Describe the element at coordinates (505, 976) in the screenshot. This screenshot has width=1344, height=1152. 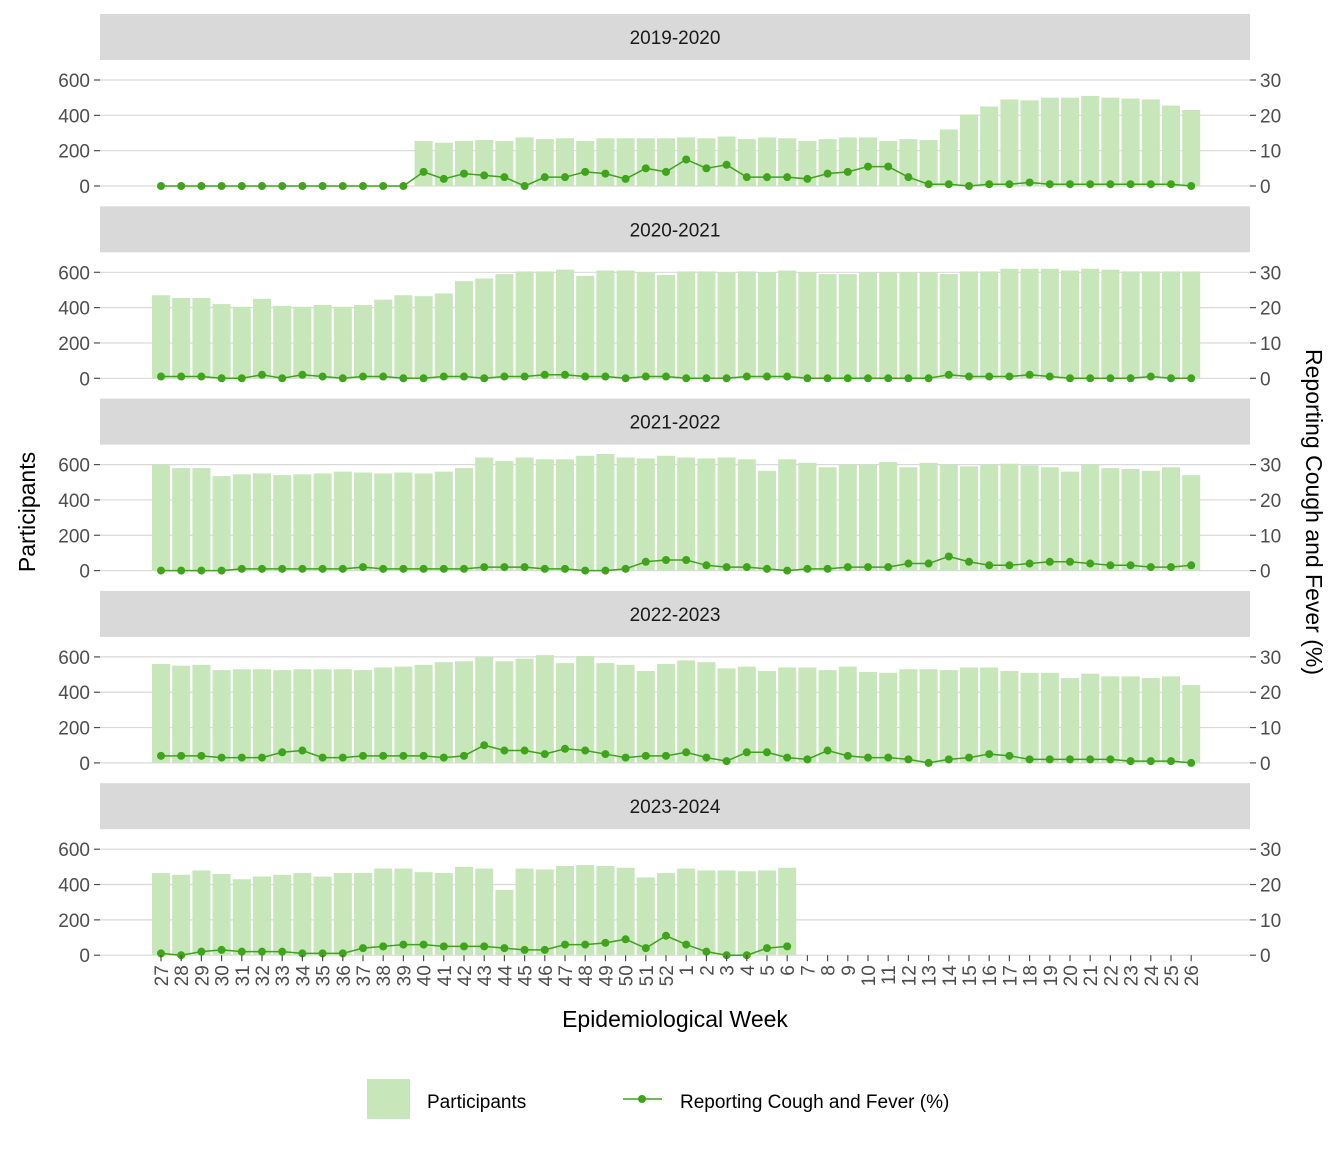
I see `x-tick-label: 44` at that location.